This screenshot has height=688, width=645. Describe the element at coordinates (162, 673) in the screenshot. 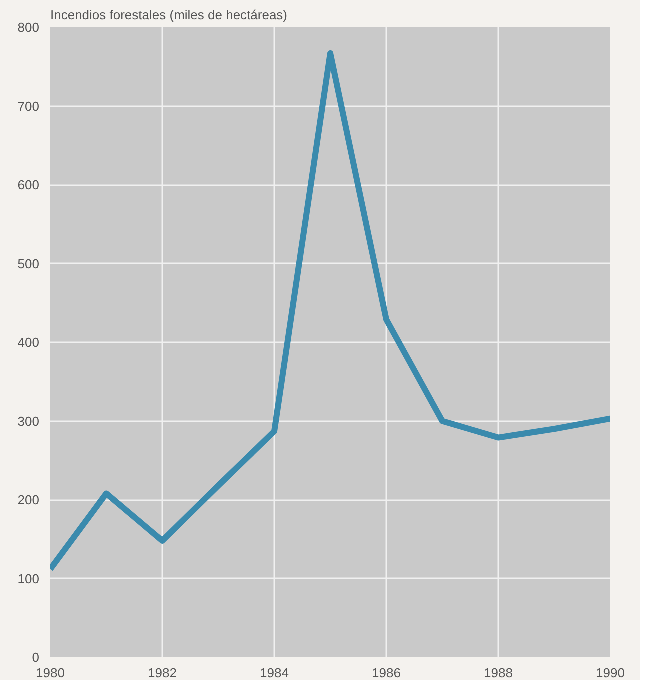

I see `x-tick-label: 1982` at that location.